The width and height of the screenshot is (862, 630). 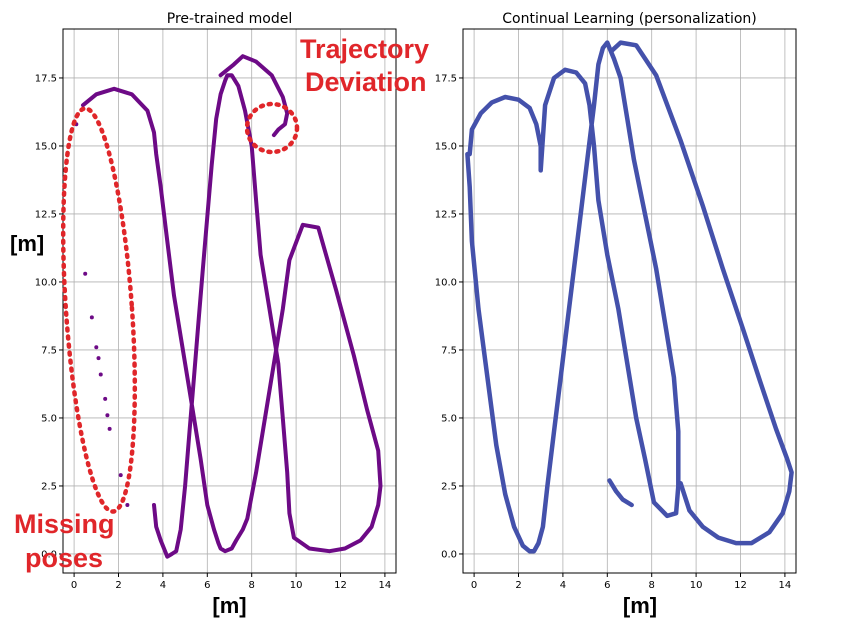 I want to click on deviation-annotation: Deviation, so click(x=366, y=82).